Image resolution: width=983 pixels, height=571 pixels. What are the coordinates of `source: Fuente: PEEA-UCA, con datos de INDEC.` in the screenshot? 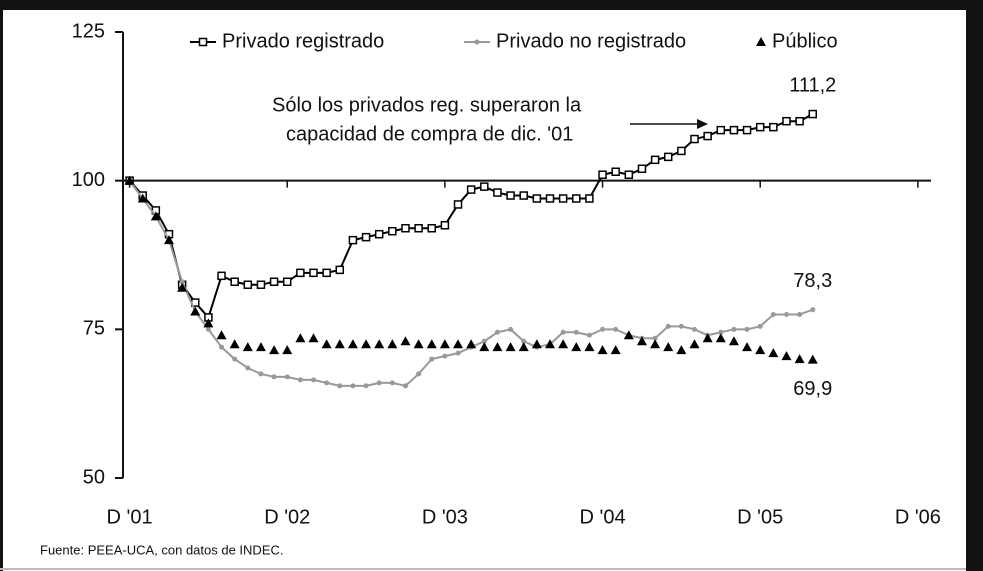 It's located at (162, 549).